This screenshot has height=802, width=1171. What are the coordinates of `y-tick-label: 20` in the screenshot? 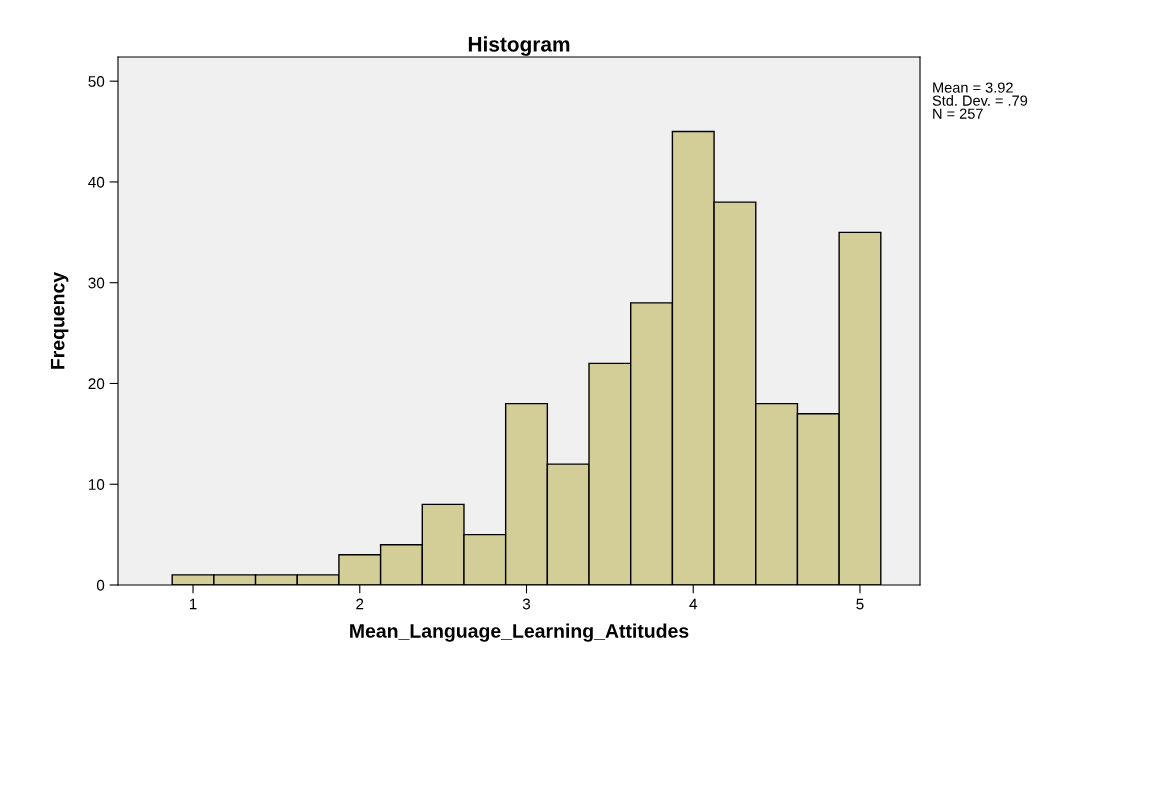 It's located at (96, 384).